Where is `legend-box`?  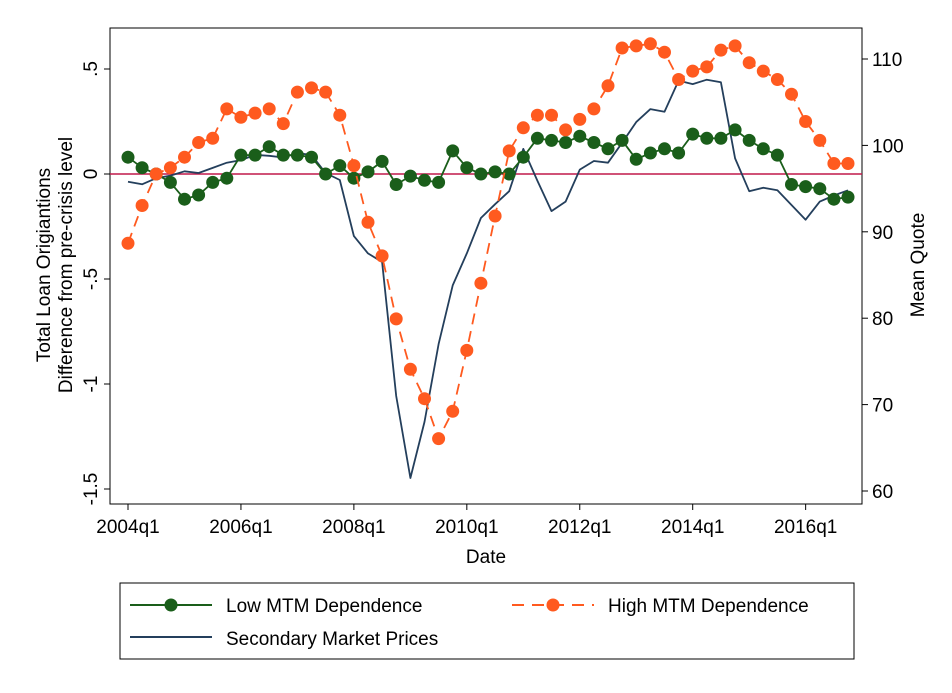 legend-box is located at coordinates (487, 621).